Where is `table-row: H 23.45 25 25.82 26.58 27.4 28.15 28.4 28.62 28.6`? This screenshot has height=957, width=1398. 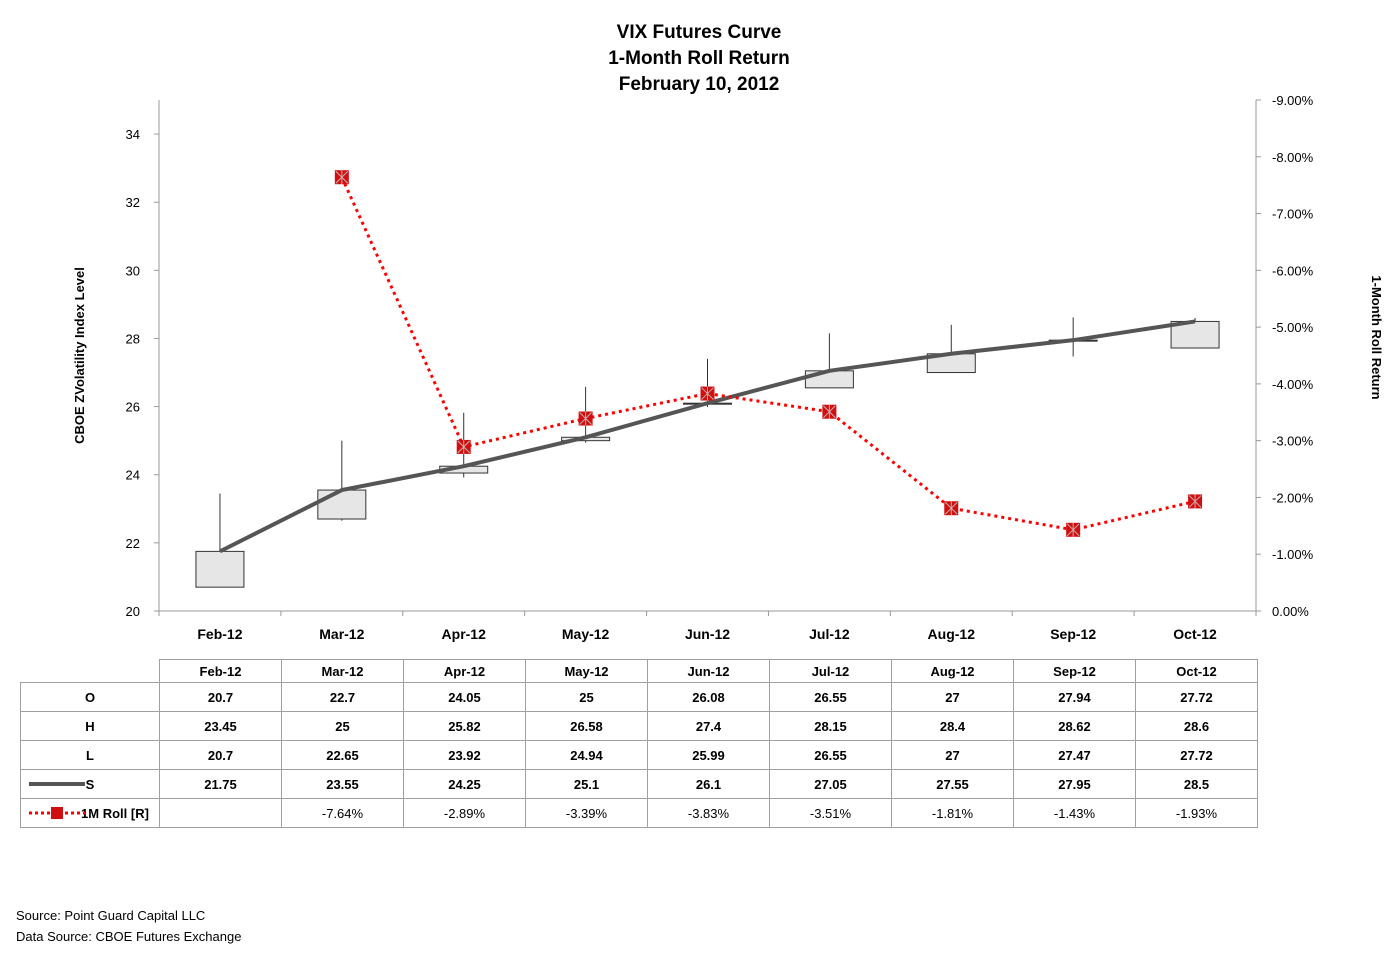
table-row: H 23.45 25 25.82 26.58 27.4 28.15 28.4 28.62 28.6 is located at coordinates (639, 726).